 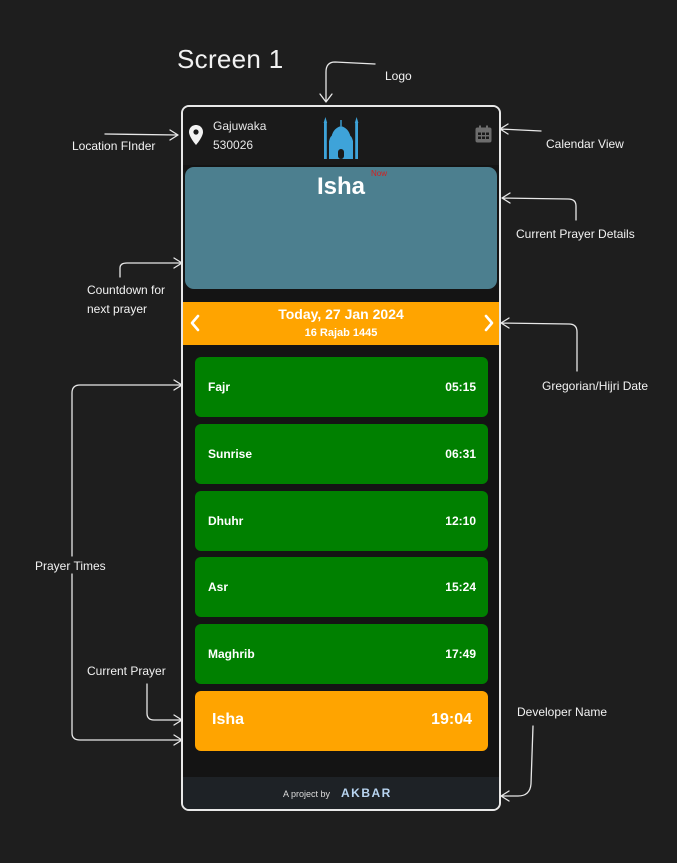 What do you see at coordinates (307, 794) in the screenshot?
I see `footer-prefix: A project by` at bounding box center [307, 794].